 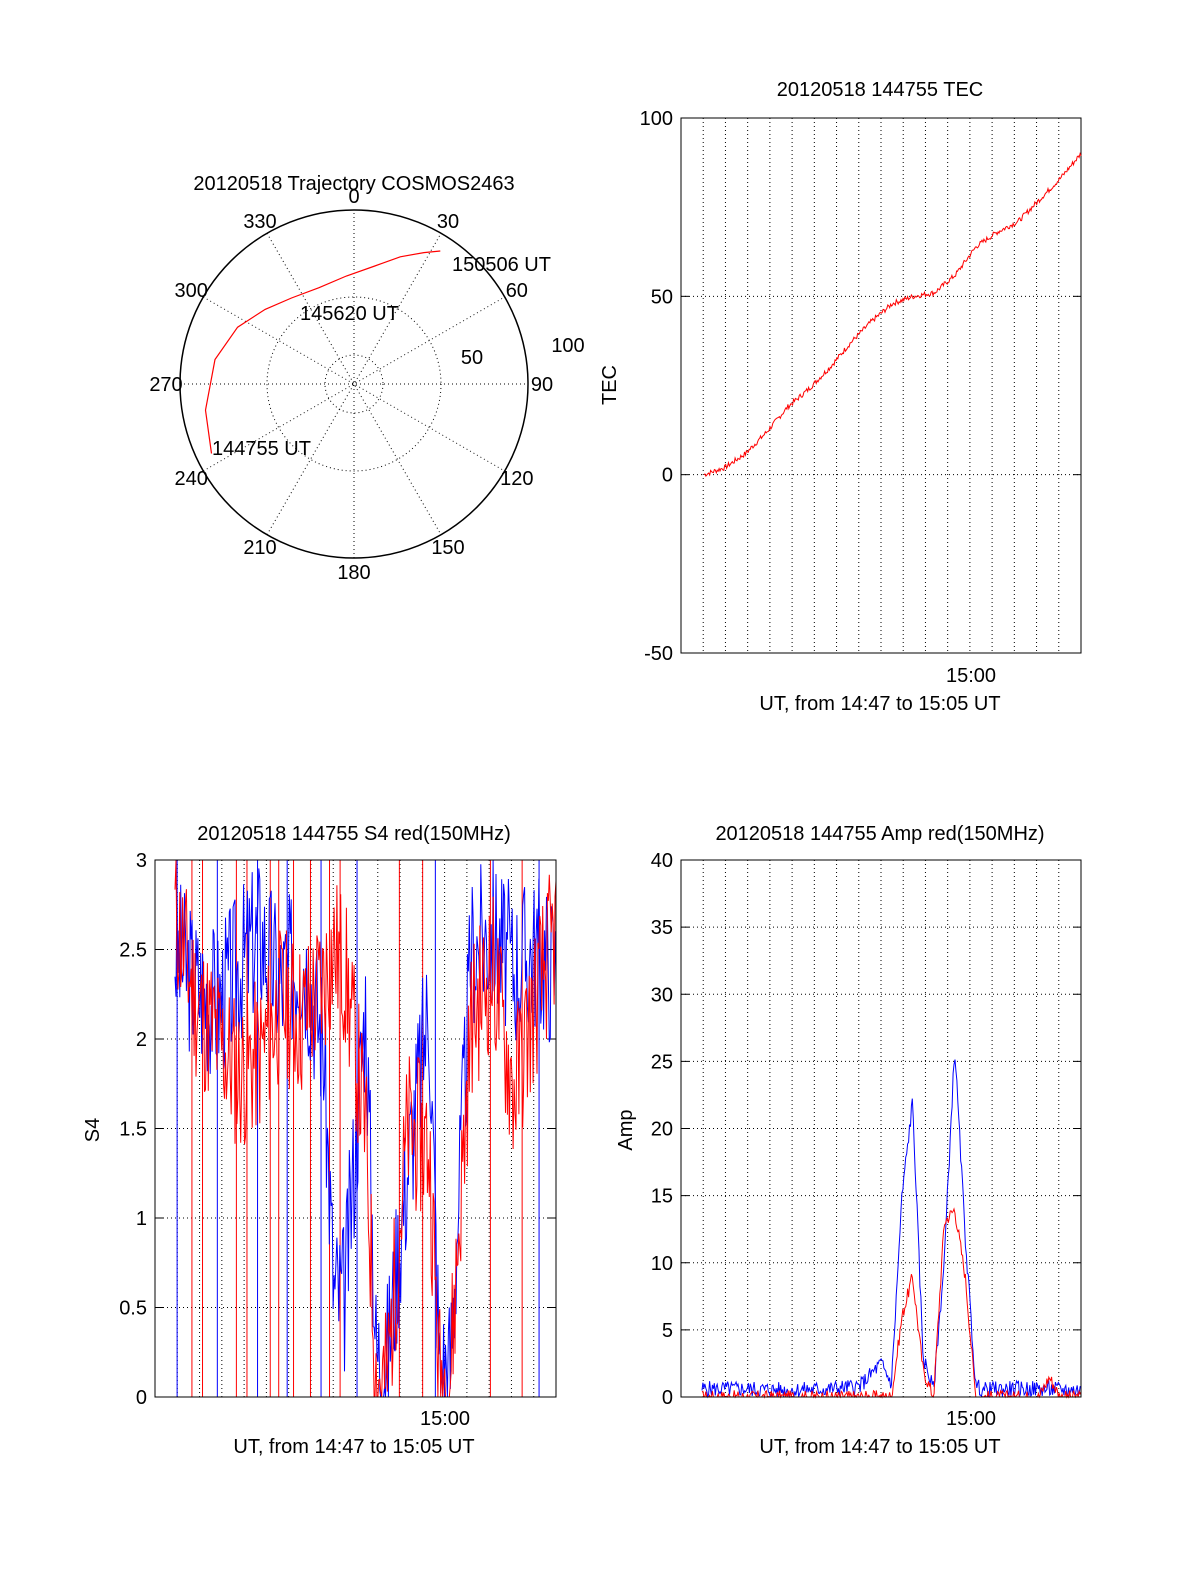 What do you see at coordinates (141, 1040) in the screenshot?
I see `y-tick-label: 2` at bounding box center [141, 1040].